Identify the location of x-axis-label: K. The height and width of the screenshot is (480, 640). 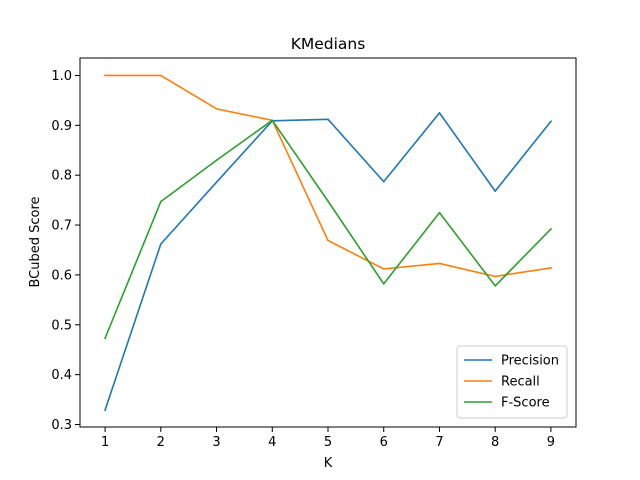
(328, 463).